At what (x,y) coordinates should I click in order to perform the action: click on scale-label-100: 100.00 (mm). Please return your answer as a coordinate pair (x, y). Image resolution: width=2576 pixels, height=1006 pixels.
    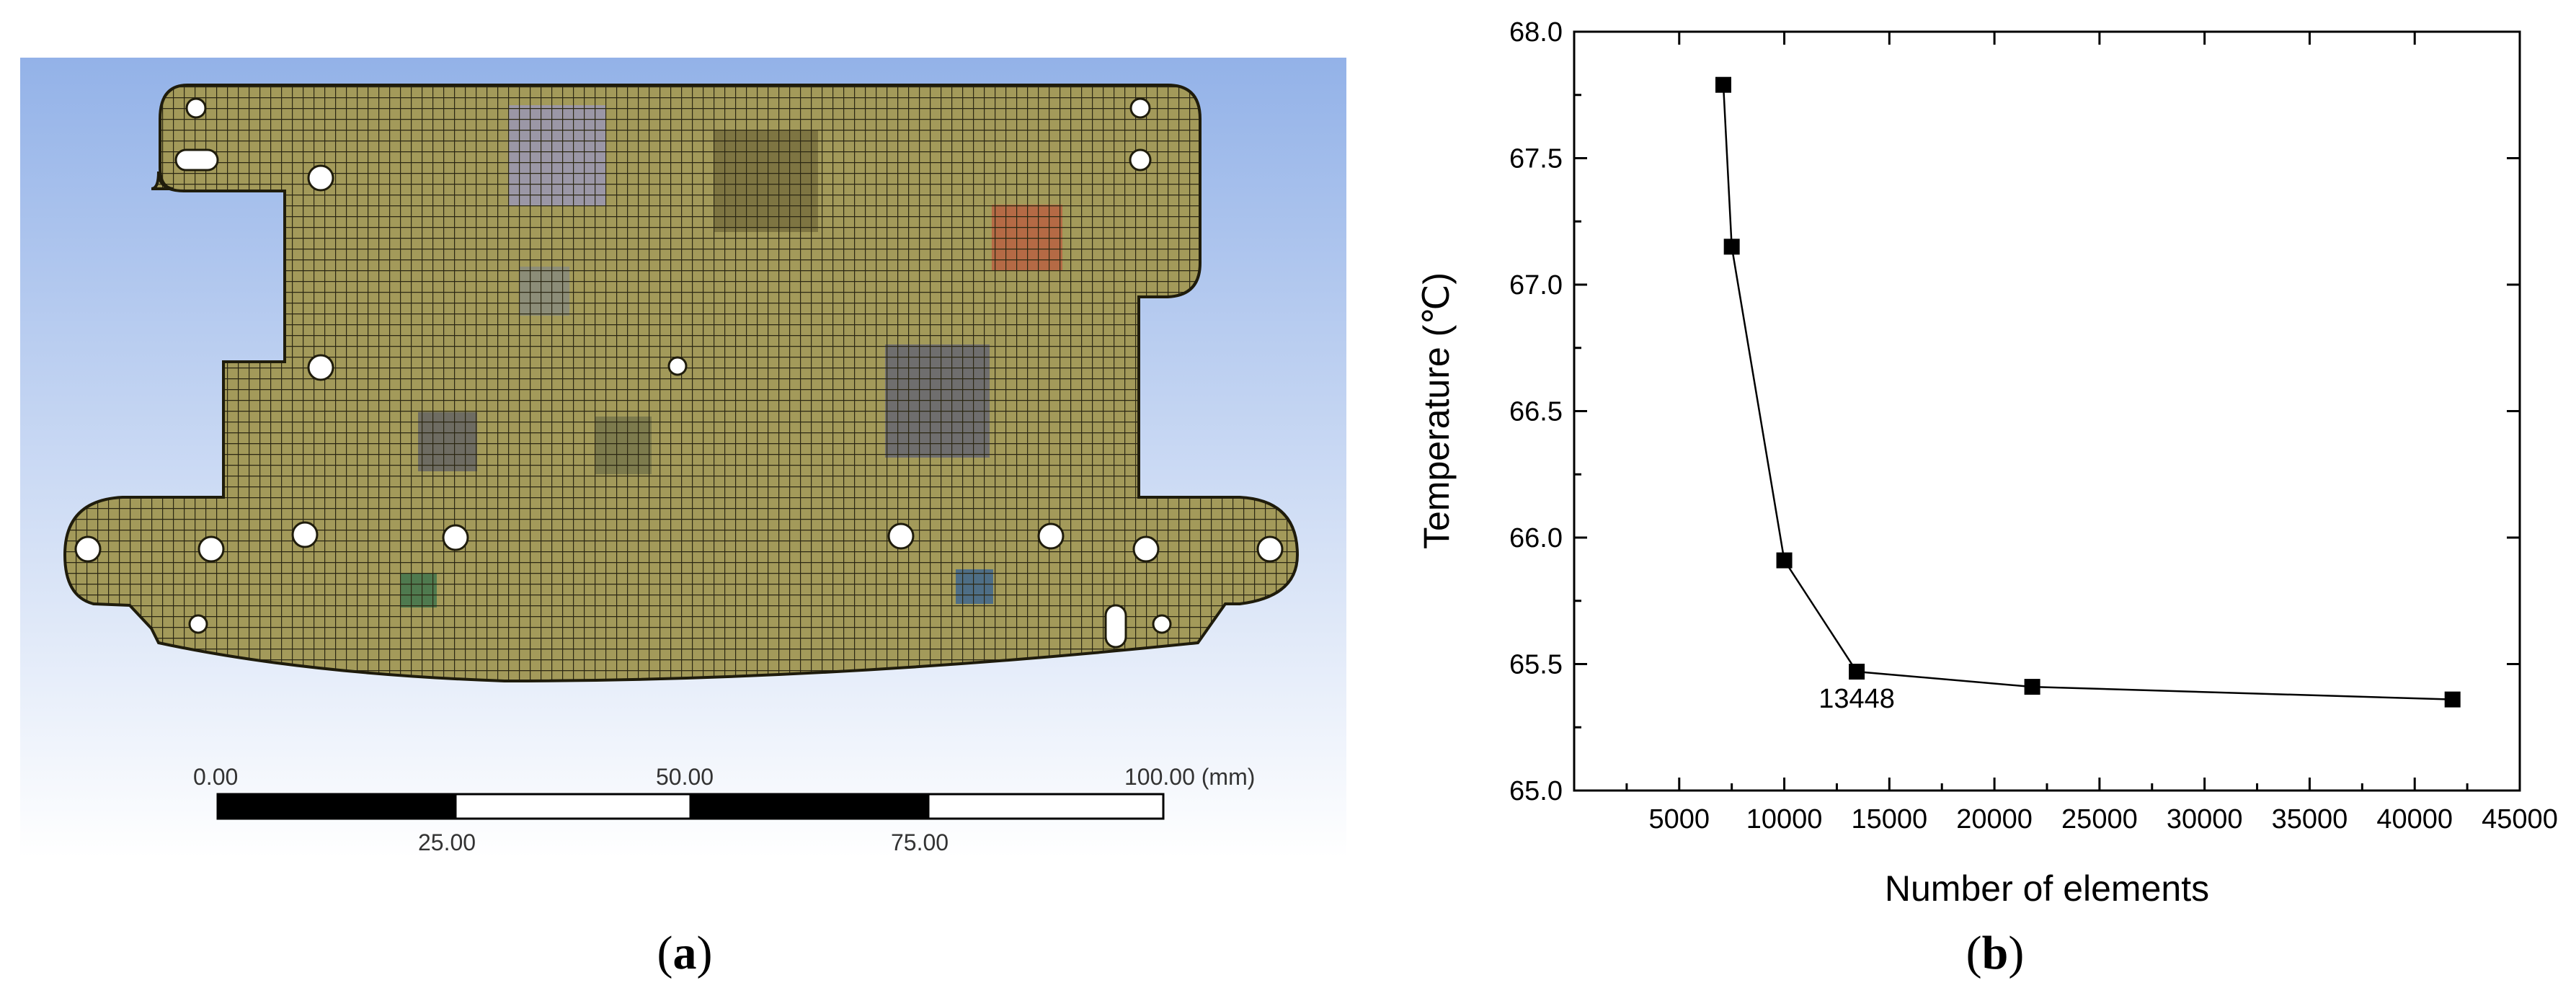
    Looking at the image, I should click on (1189, 777).